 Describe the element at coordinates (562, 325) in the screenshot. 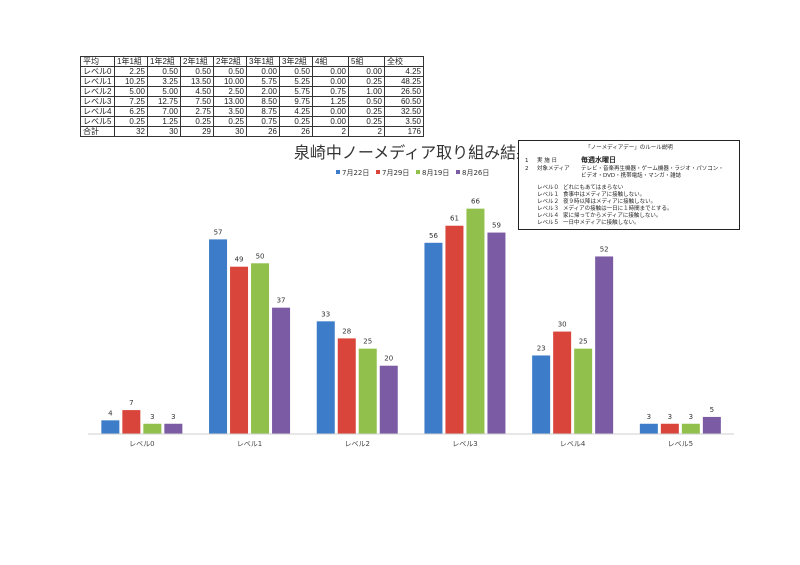

I see `data-label: 30` at that location.